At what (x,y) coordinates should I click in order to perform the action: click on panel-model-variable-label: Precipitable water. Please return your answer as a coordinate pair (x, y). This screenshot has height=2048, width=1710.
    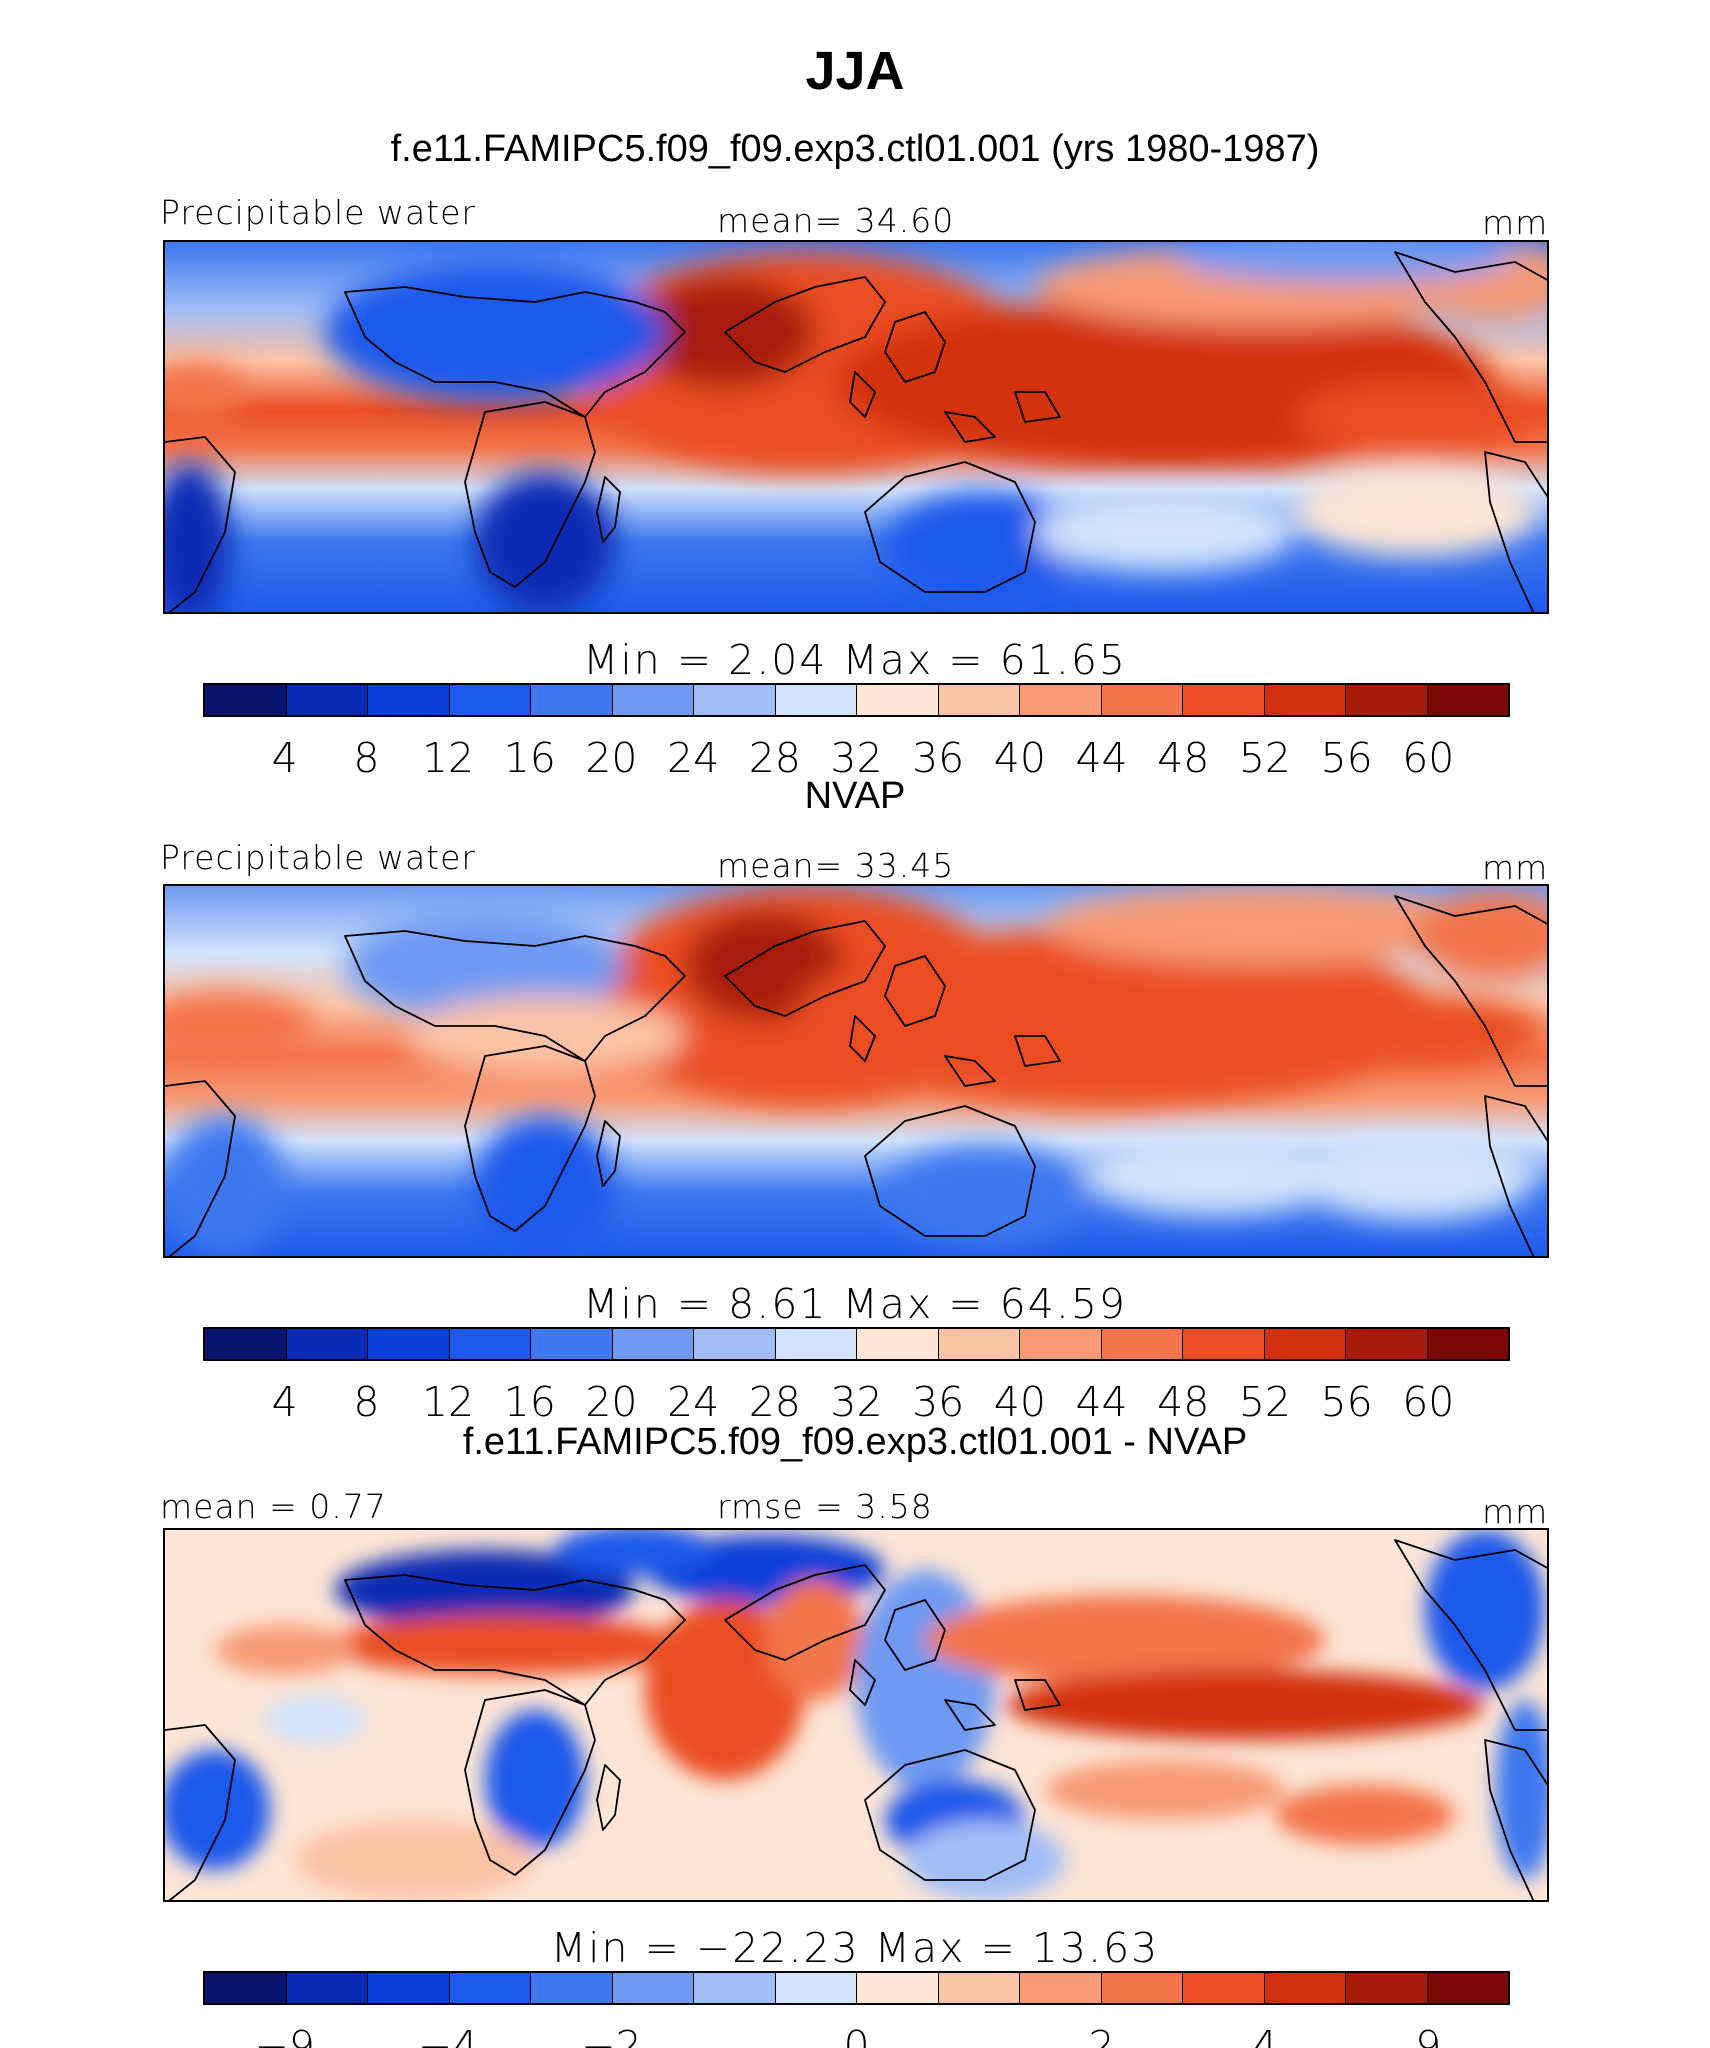
    Looking at the image, I should click on (318, 212).